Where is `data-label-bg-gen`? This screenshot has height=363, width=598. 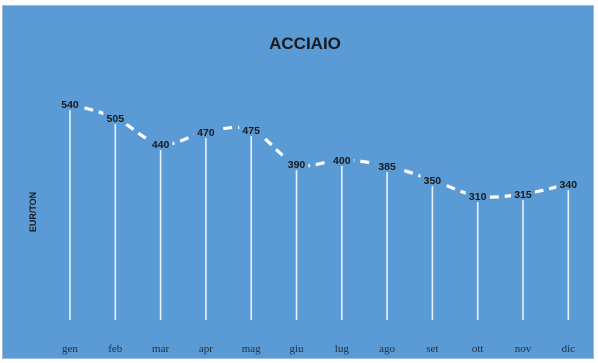 data-label-bg-gen is located at coordinates (70, 103).